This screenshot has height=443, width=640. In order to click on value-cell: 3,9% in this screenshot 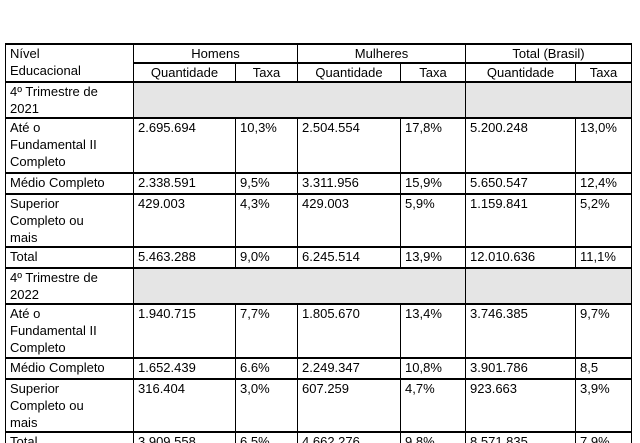, I will do `click(604, 405)`.